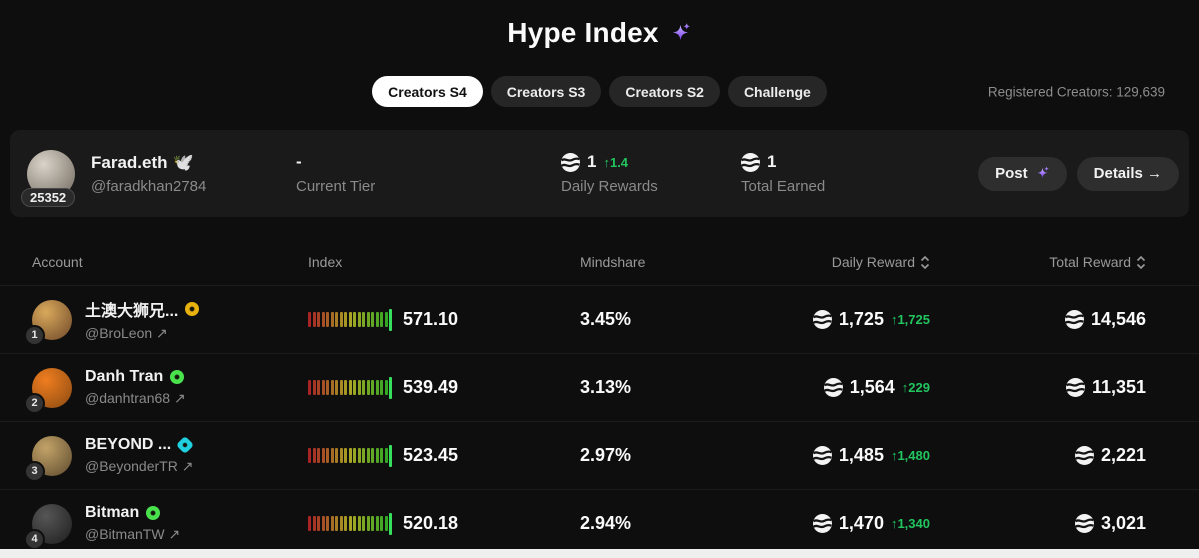  I want to click on index-value: 523.45, so click(431, 455).